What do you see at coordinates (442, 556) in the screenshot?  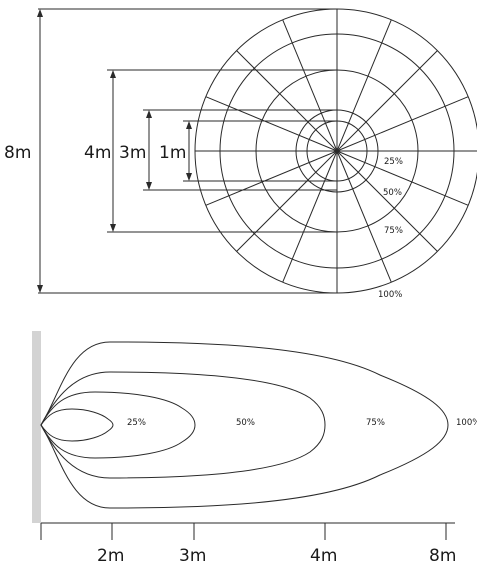 I see `axis-label-8m: 8m` at bounding box center [442, 556].